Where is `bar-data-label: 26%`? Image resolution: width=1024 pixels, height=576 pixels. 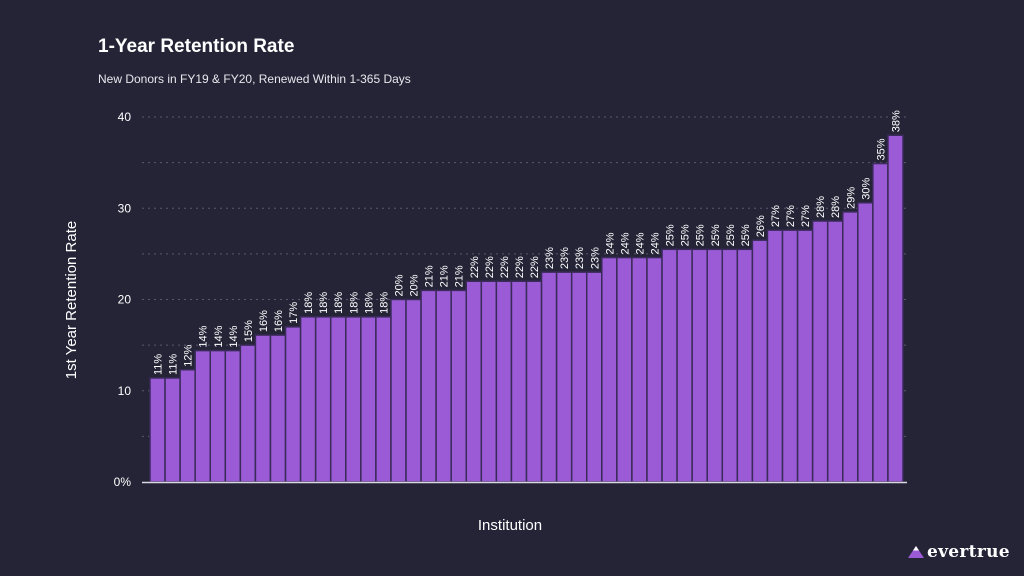 bar-data-label: 26% is located at coordinates (761, 226).